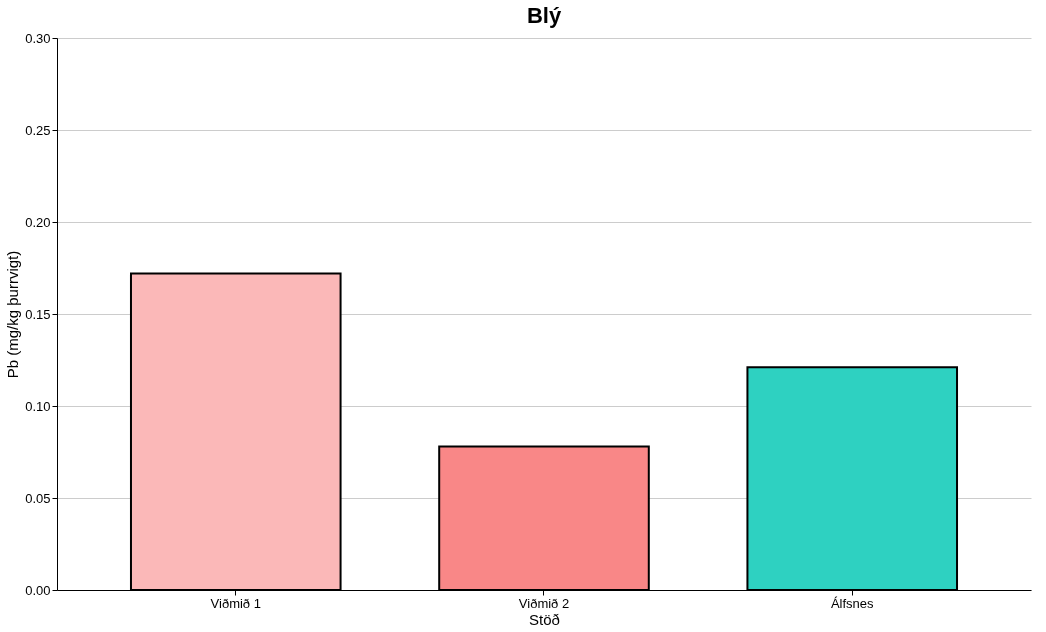  I want to click on x-axis-title: Stöð, so click(544, 619).